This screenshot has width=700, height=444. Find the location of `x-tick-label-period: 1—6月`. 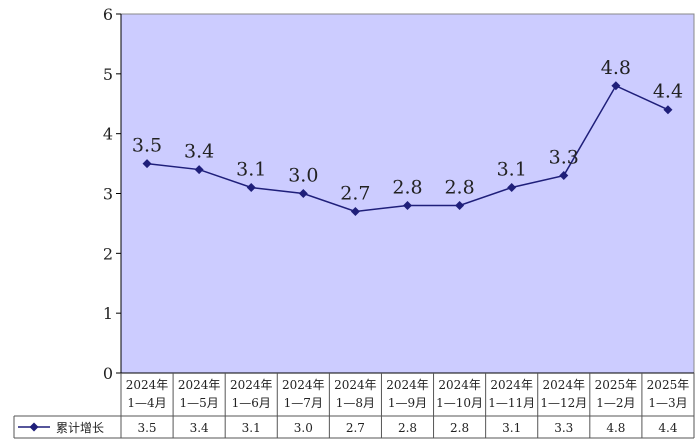

x-tick-label-period: 1—6月 is located at coordinates (251, 403).